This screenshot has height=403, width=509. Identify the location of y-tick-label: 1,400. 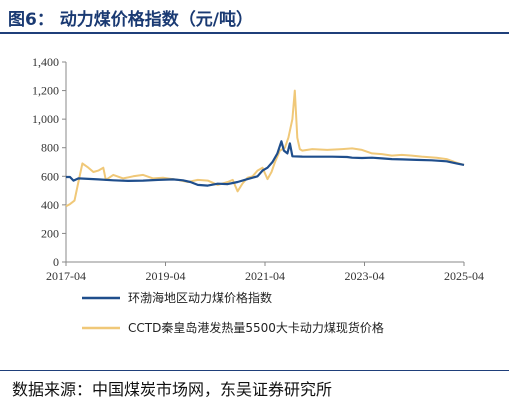
(45, 62).